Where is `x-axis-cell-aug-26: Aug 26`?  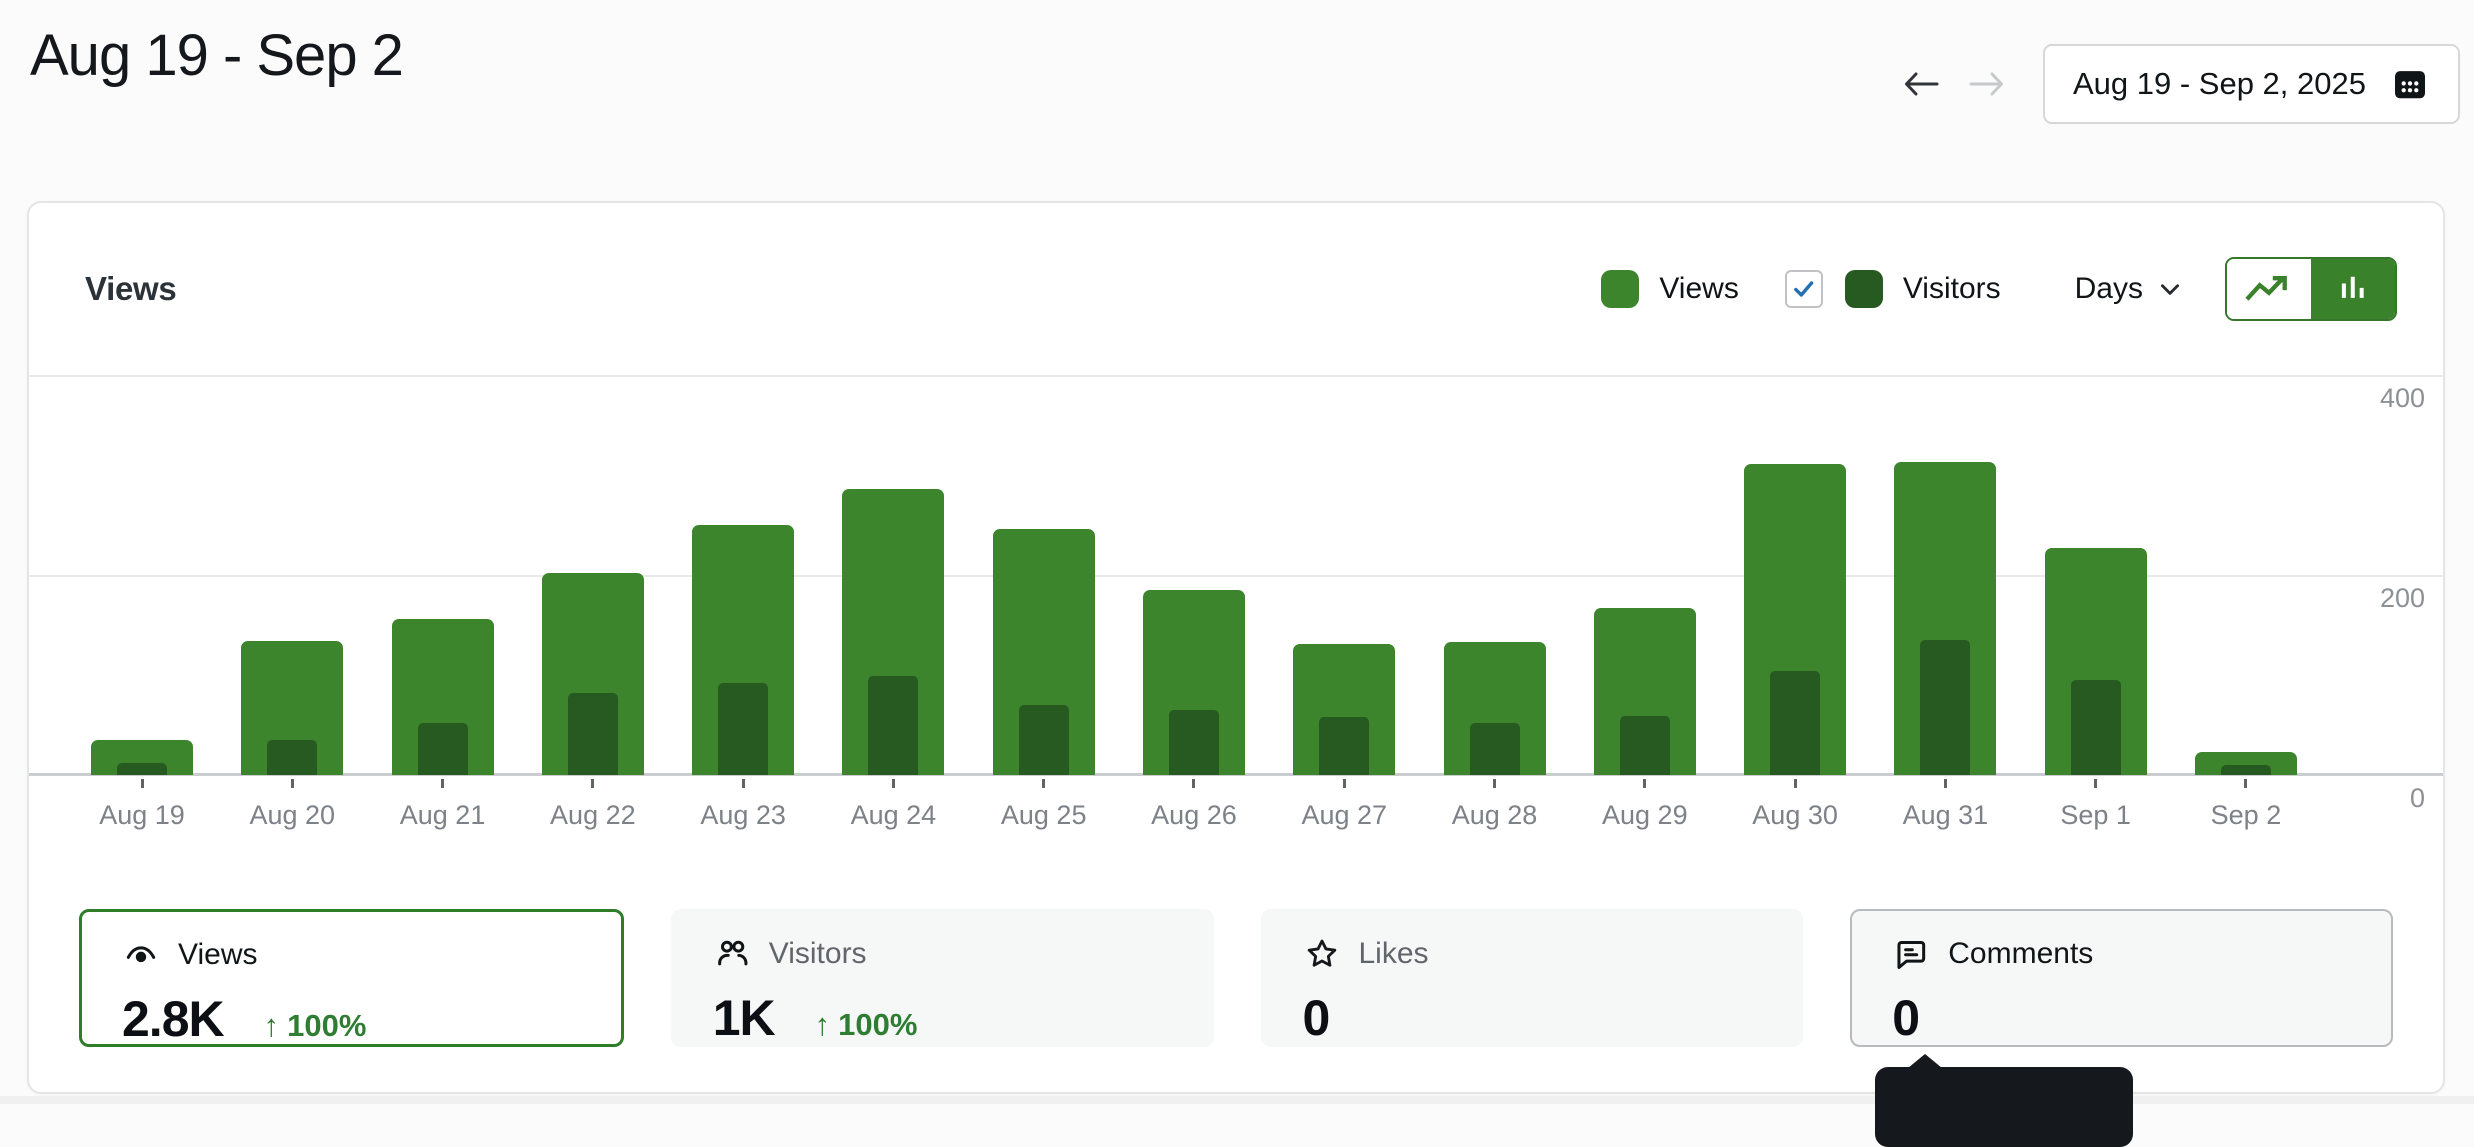 x-axis-cell-aug-26: Aug 26 is located at coordinates (1194, 805).